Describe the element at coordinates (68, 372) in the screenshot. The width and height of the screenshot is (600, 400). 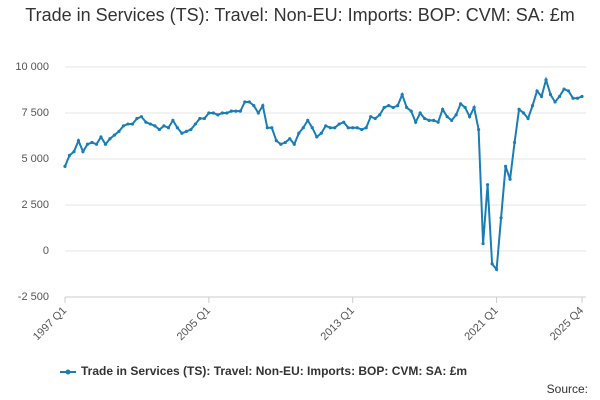
I see `legend-marker` at that location.